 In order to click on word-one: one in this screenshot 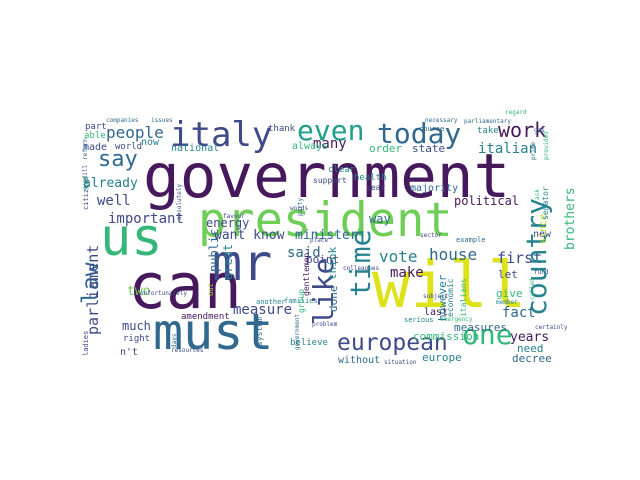, I will do `click(487, 334)`.